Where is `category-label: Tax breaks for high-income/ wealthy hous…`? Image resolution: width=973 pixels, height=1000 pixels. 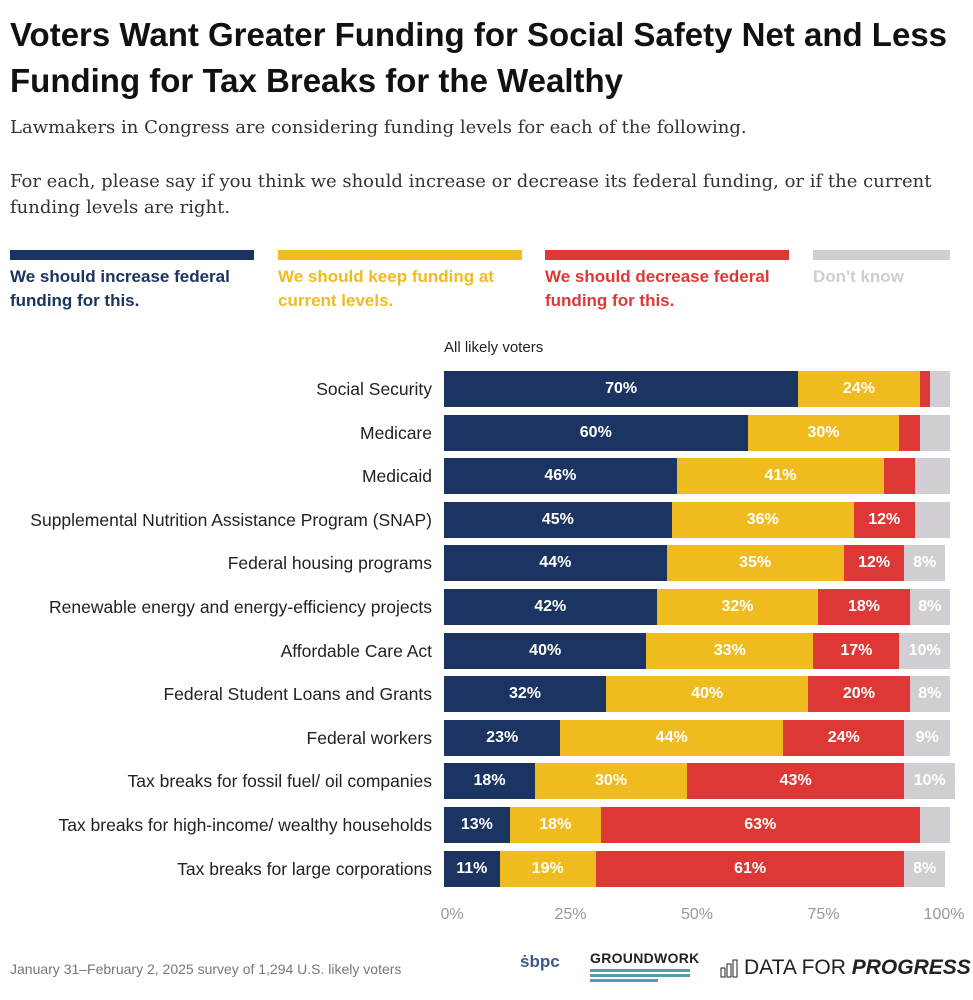
category-label: Tax breaks for high-income/ wealthy hous… is located at coordinates (245, 825).